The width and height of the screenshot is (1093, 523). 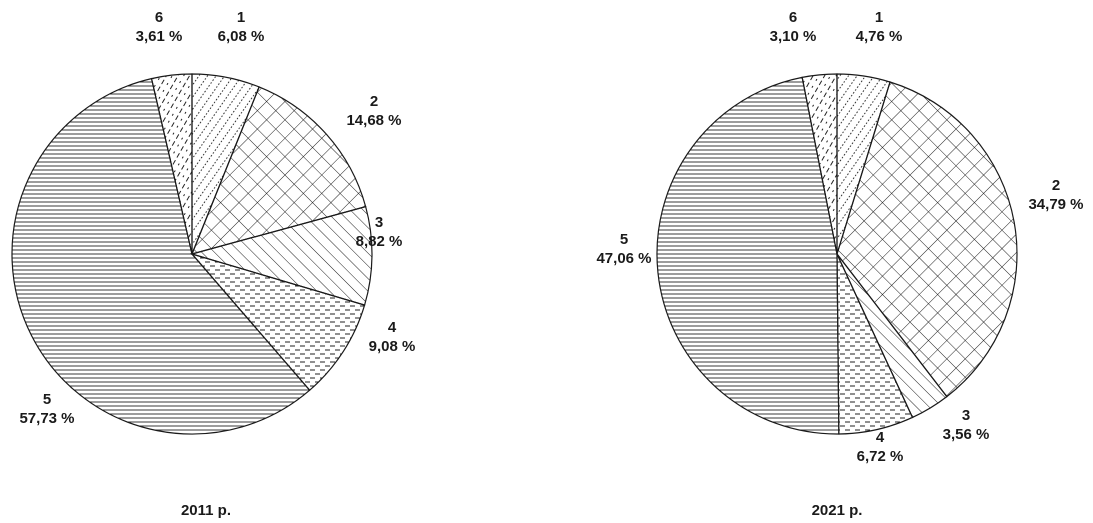 What do you see at coordinates (159, 36) in the screenshot?
I see `slice-value-label-6: 3,61 %` at bounding box center [159, 36].